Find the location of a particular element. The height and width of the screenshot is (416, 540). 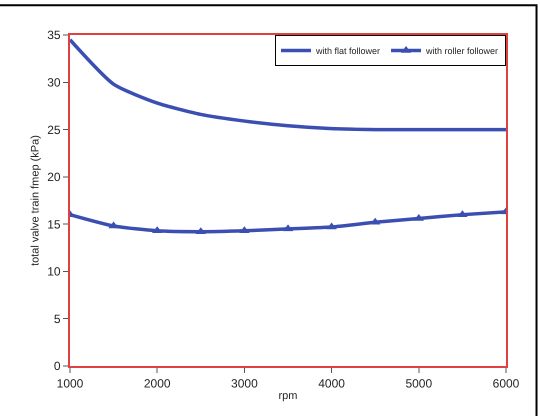

y-tick-label: 30 is located at coordinates (54, 82).